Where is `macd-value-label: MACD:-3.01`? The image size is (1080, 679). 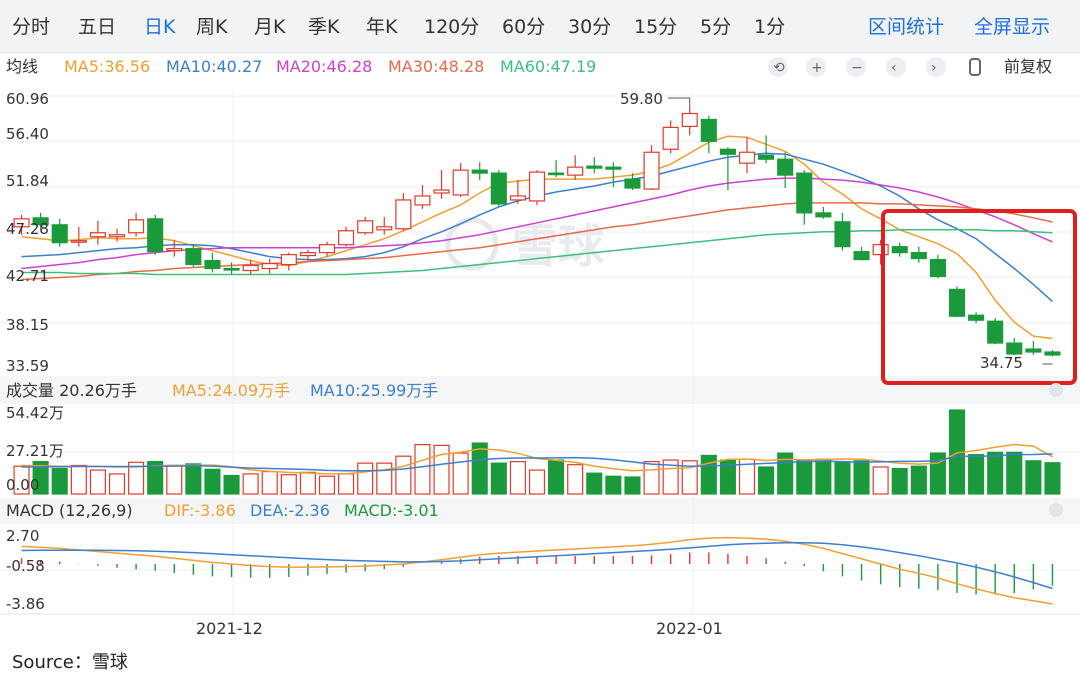 macd-value-label: MACD:-3.01 is located at coordinates (391, 510).